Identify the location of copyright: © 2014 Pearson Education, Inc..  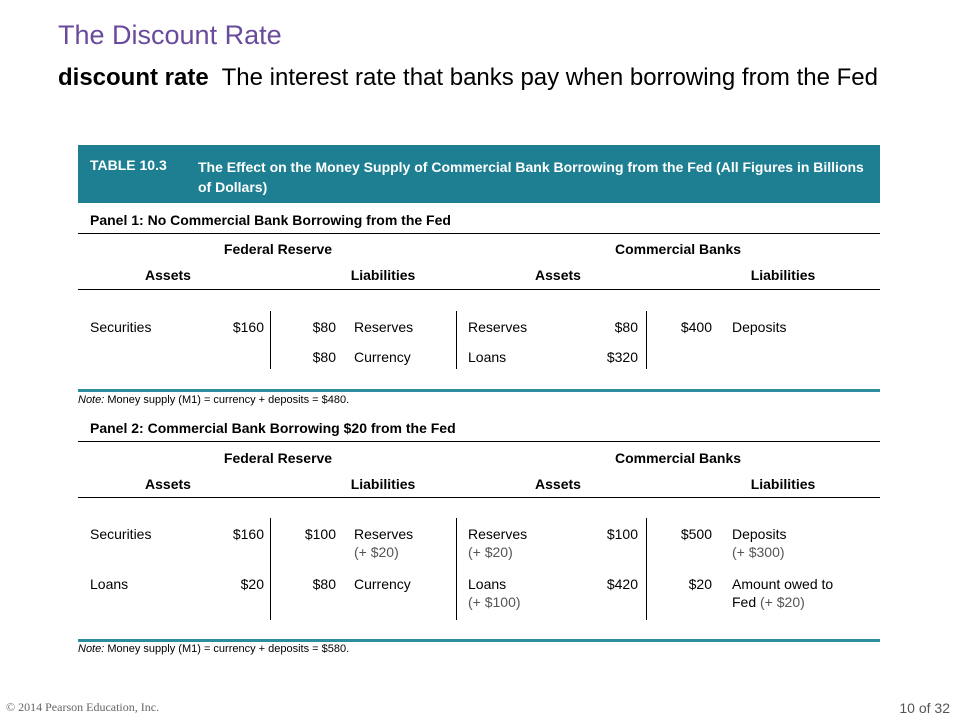
(83, 707).